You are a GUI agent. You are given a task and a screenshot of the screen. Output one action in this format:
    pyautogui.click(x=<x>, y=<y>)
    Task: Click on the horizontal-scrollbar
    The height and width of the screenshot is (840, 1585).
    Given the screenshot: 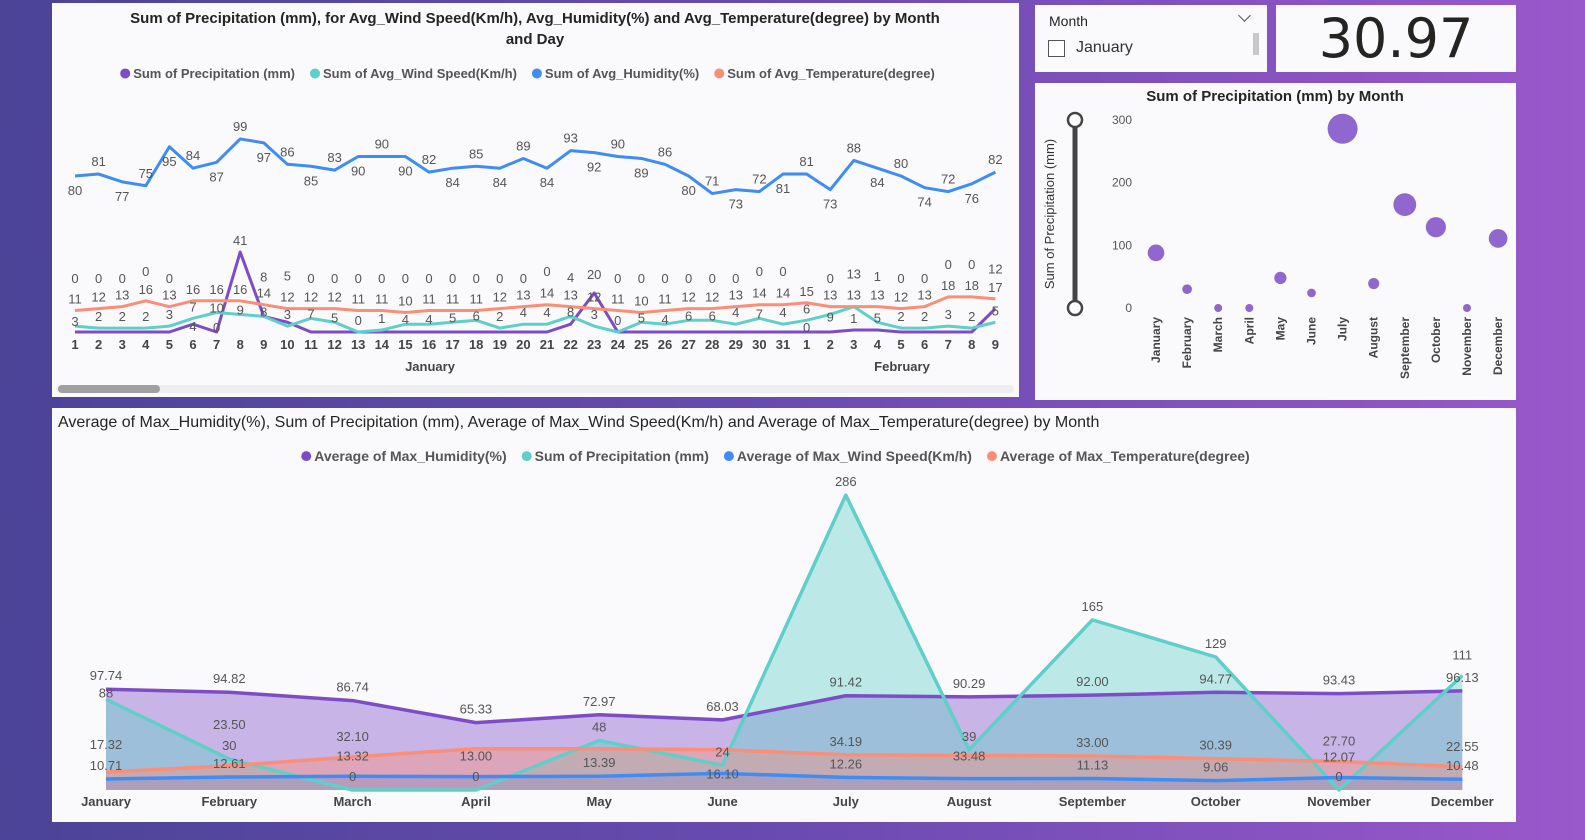 What is the action you would take?
    pyautogui.click(x=535, y=389)
    